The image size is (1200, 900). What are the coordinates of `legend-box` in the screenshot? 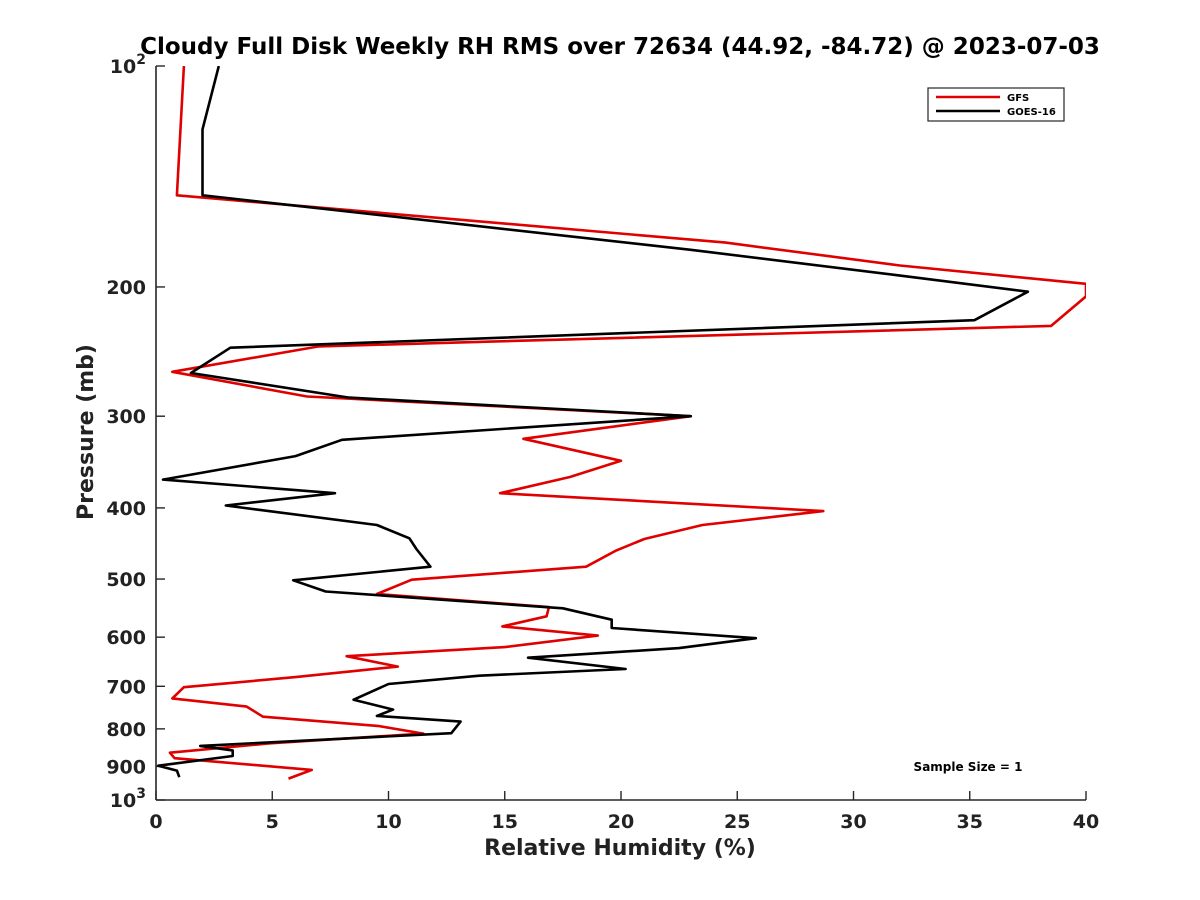 It's located at (996, 104).